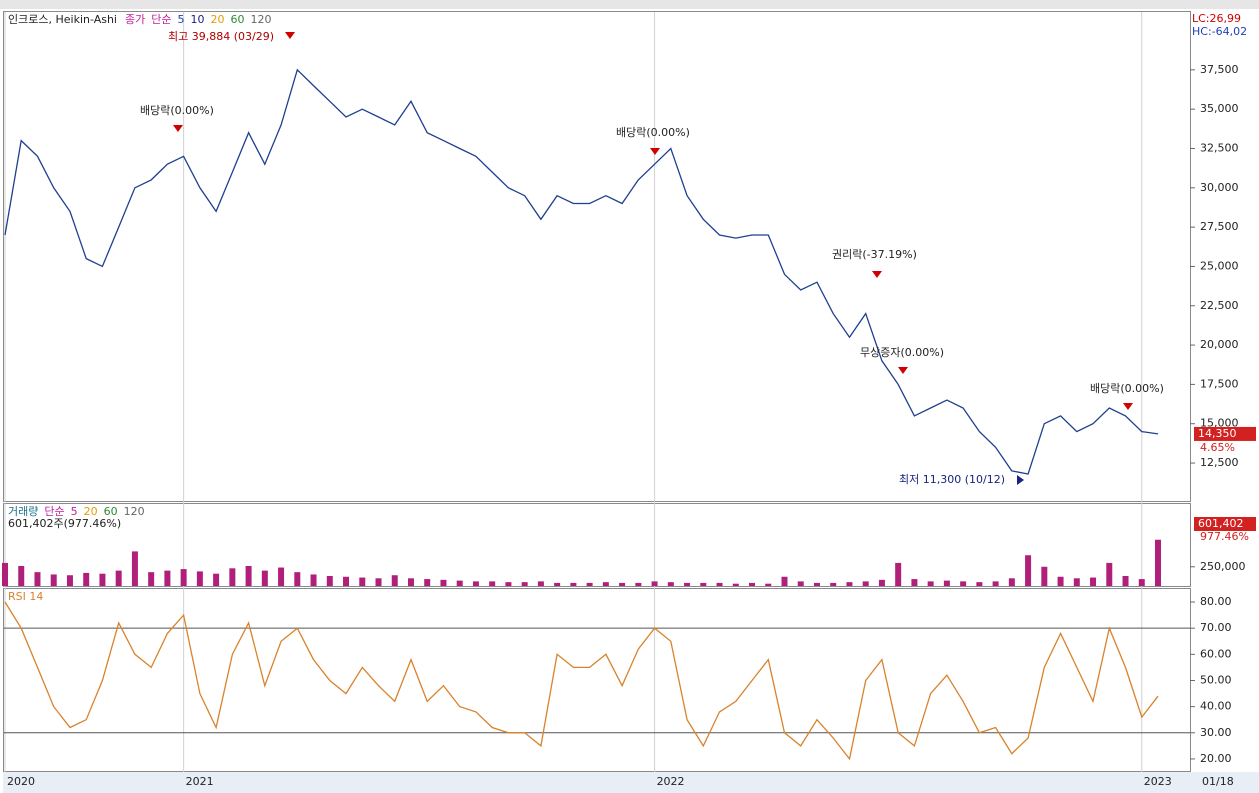  Describe the element at coordinates (1219, 423) in the screenshot. I see `y-tick-label: 15,000` at that location.